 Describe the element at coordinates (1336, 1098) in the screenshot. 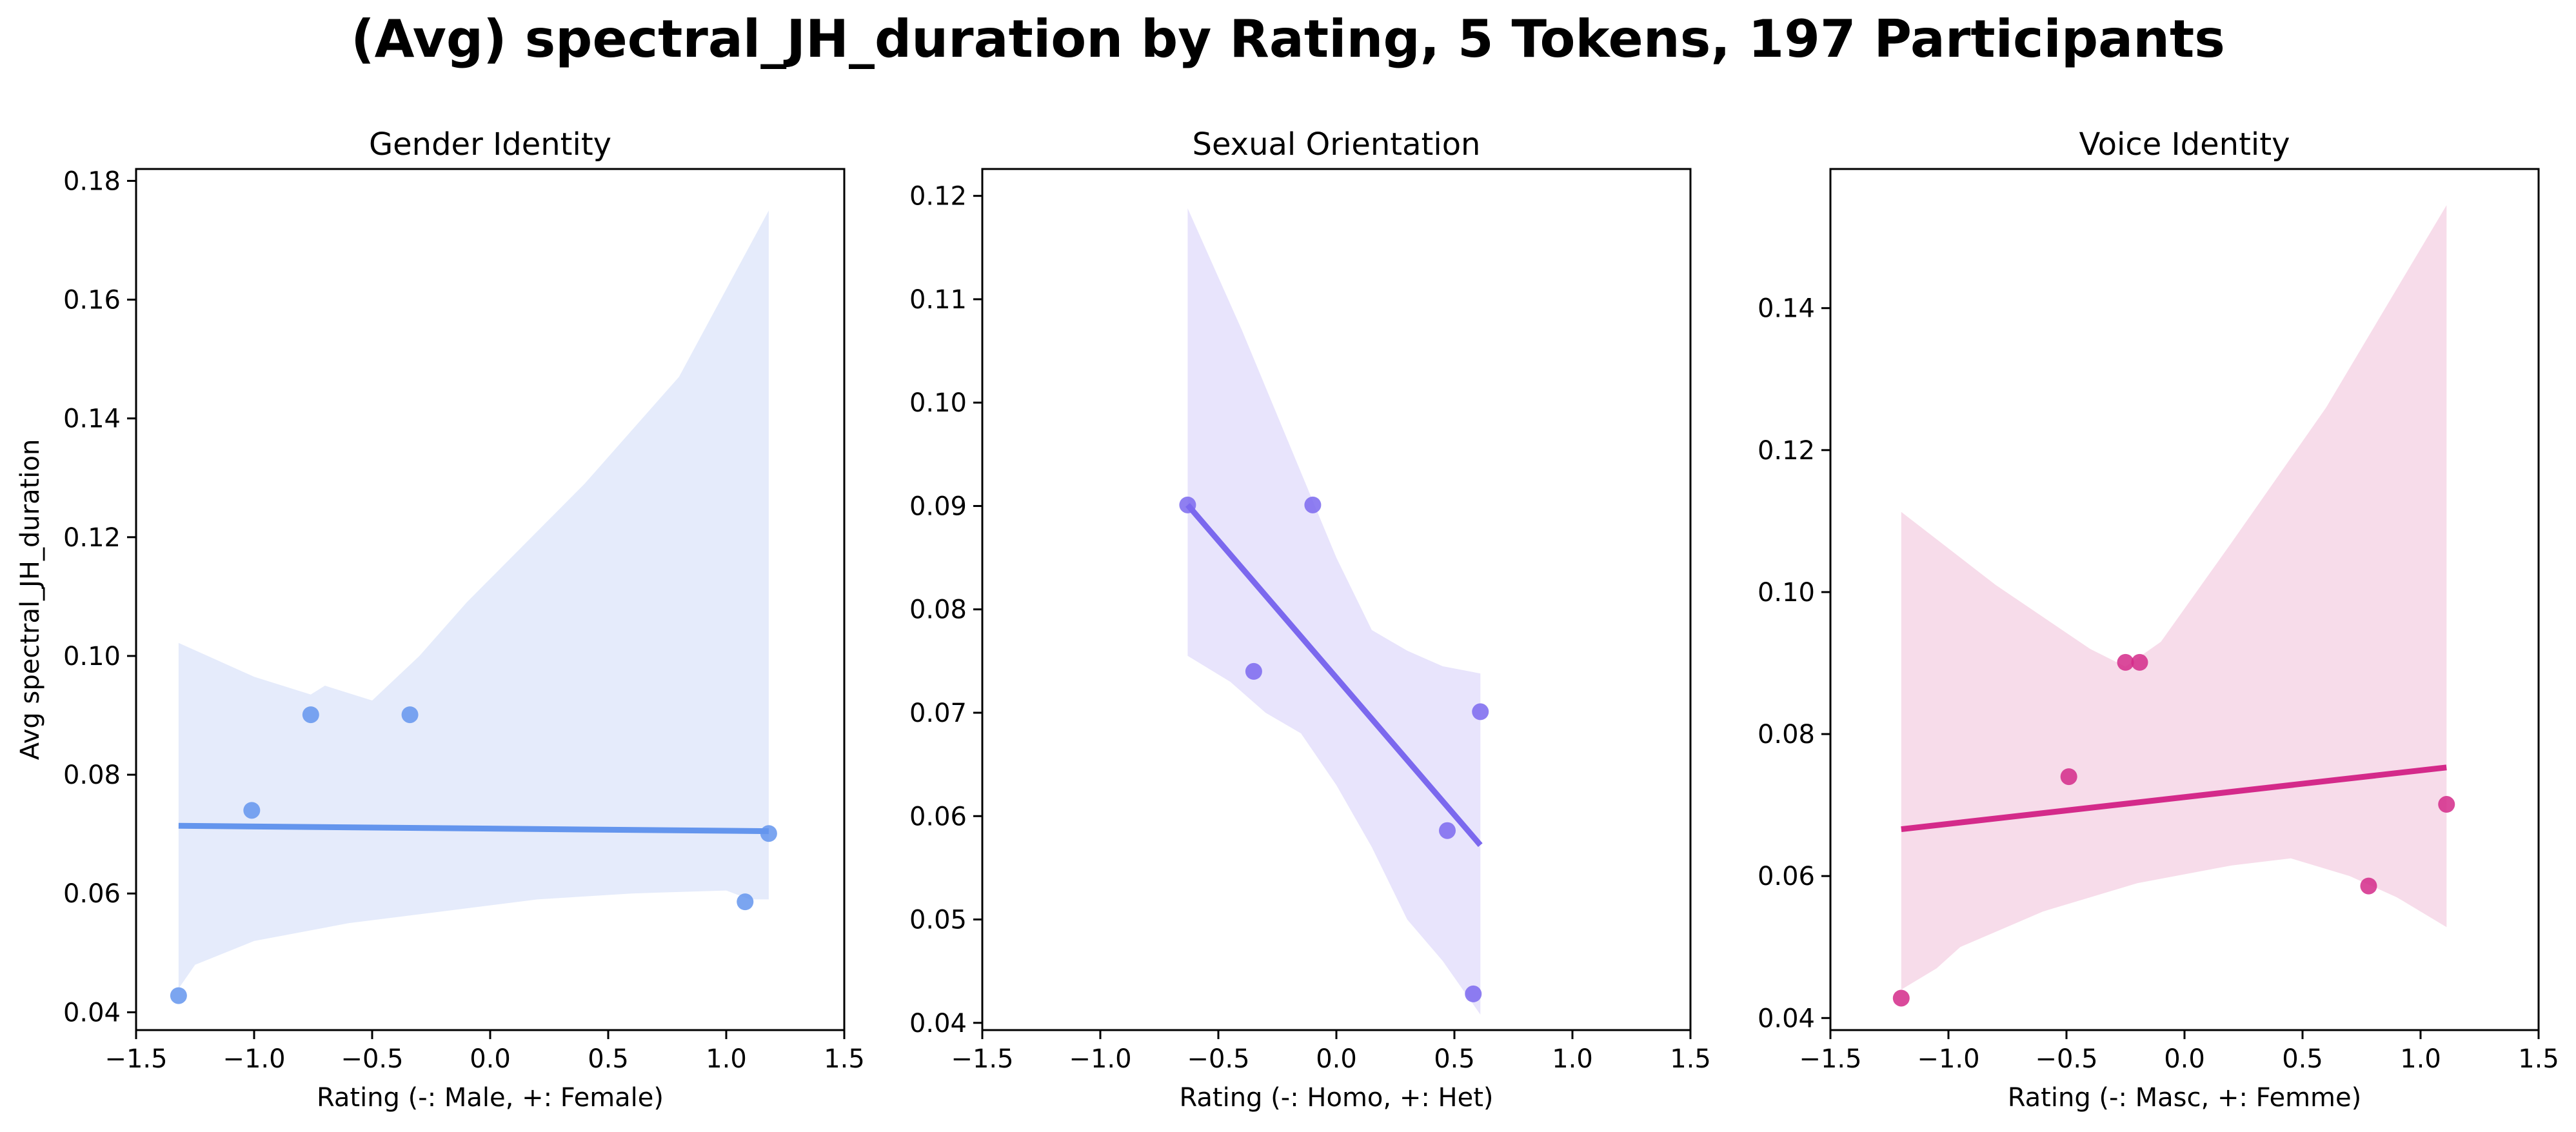

I see `x-axis-label: Rating (-: Homo, +: Het)` at that location.